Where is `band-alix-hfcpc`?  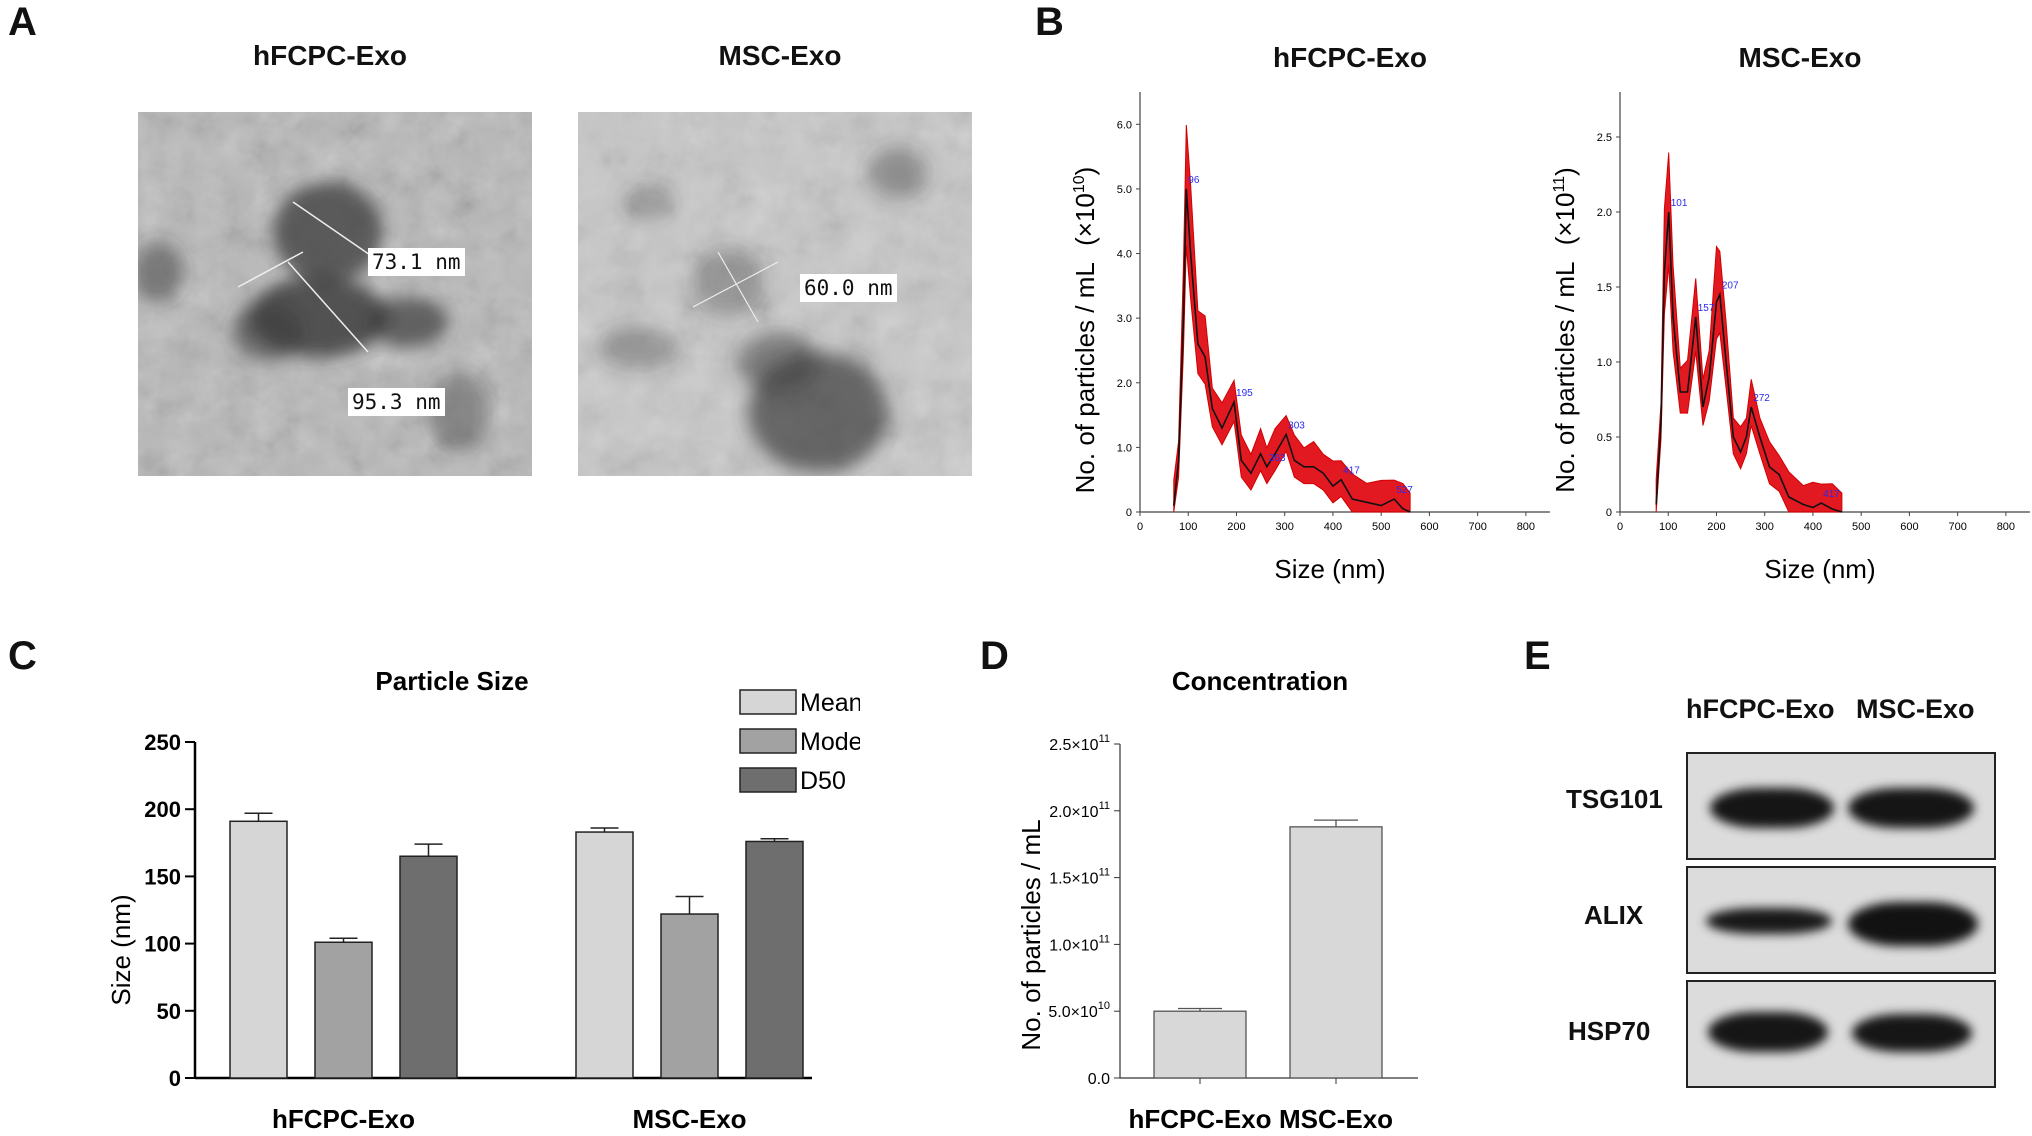
band-alix-hfcpc is located at coordinates (1769, 921).